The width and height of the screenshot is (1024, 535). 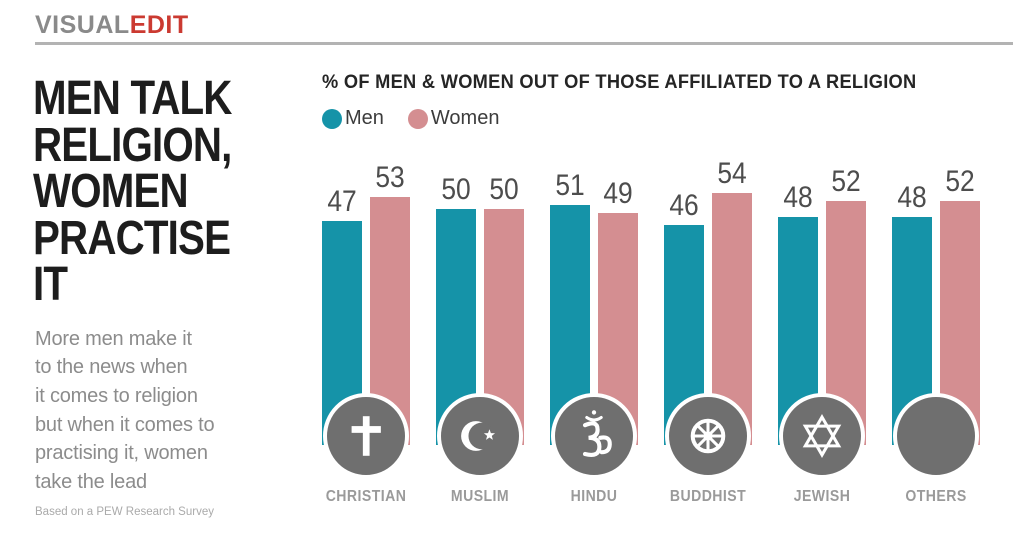 I want to click on religion-group-others: 48 52 OTHERS, so click(x=936, y=337).